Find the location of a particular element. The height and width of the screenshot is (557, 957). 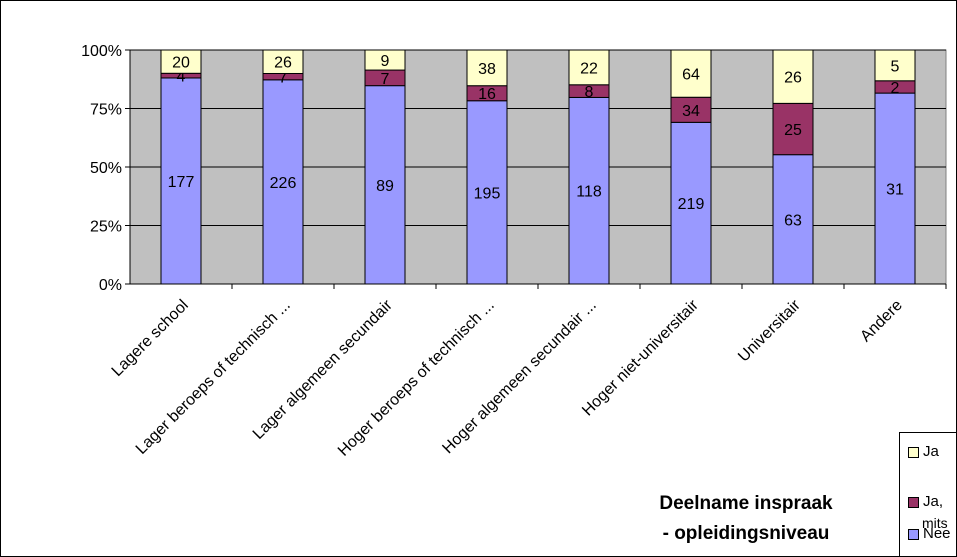

legend-item-ja: Ja is located at coordinates (923, 451).